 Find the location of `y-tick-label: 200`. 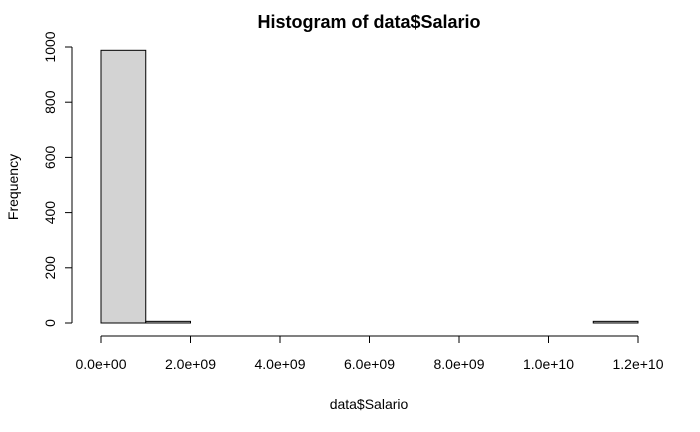

y-tick-label: 200 is located at coordinates (50, 268).